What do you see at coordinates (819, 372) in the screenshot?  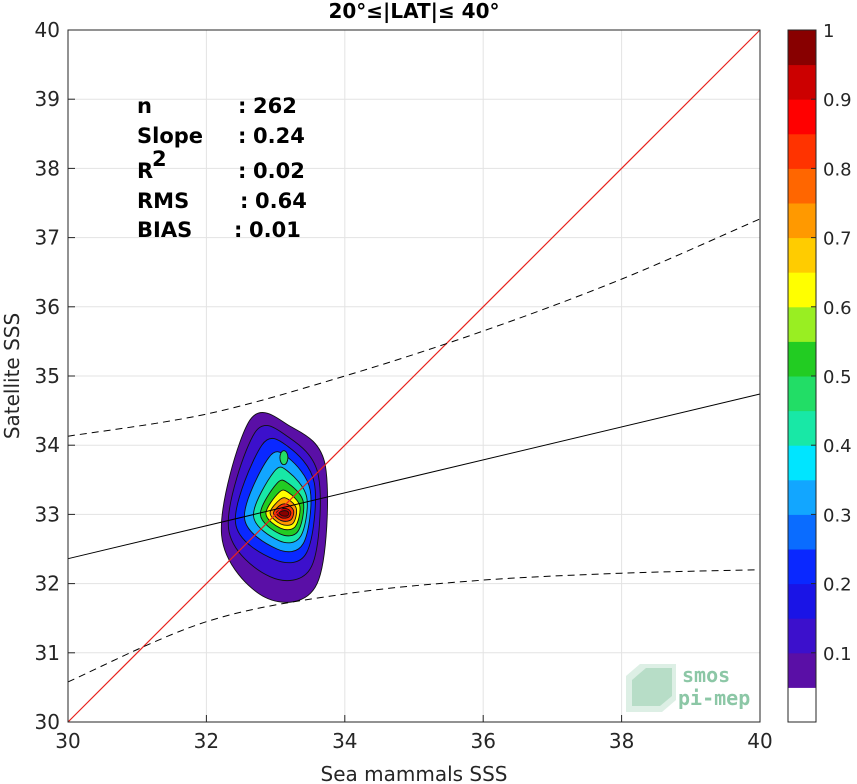 I see `colorbar: 0.1 0.2 0.3 0.4 0.5 0.6 0.7 0.8 0.9 1` at bounding box center [819, 372].